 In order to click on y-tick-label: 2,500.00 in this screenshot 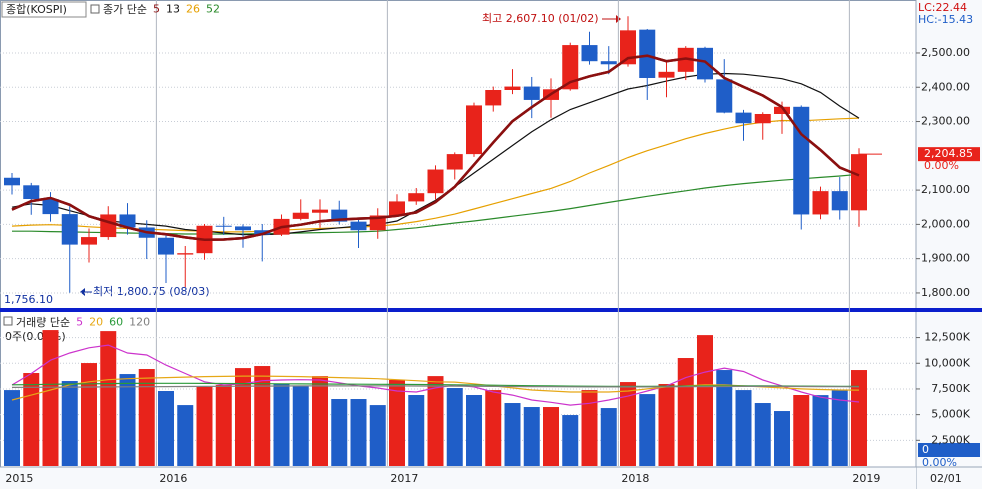, I will do `click(945, 52)`.